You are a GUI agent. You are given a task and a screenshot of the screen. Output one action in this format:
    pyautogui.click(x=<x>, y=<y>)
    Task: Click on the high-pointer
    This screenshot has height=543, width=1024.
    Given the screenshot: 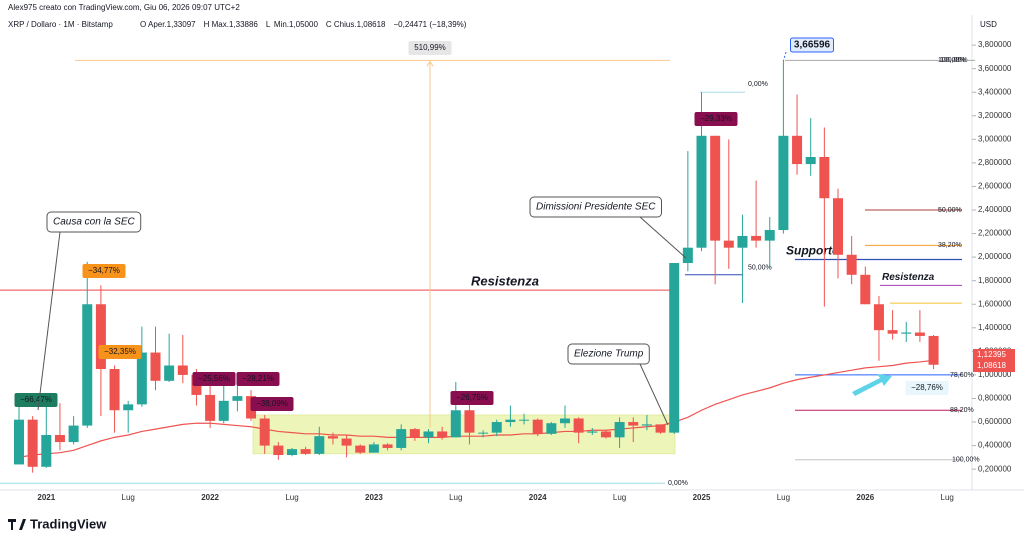 What is the action you would take?
    pyautogui.click(x=784, y=56)
    